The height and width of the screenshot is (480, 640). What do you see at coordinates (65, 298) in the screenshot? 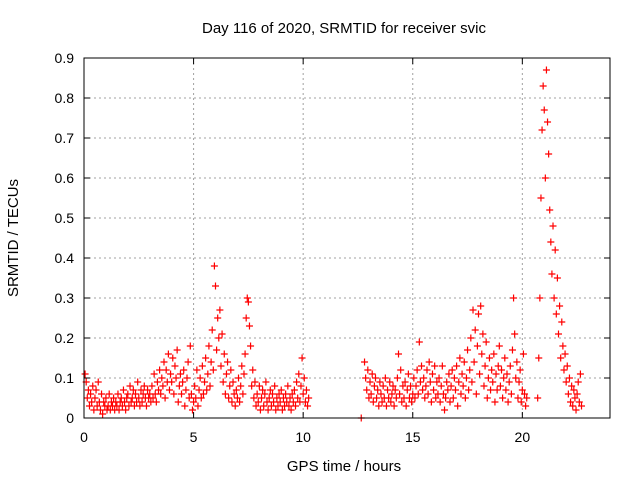
I see `y-tick-label: 0.3` at bounding box center [65, 298].